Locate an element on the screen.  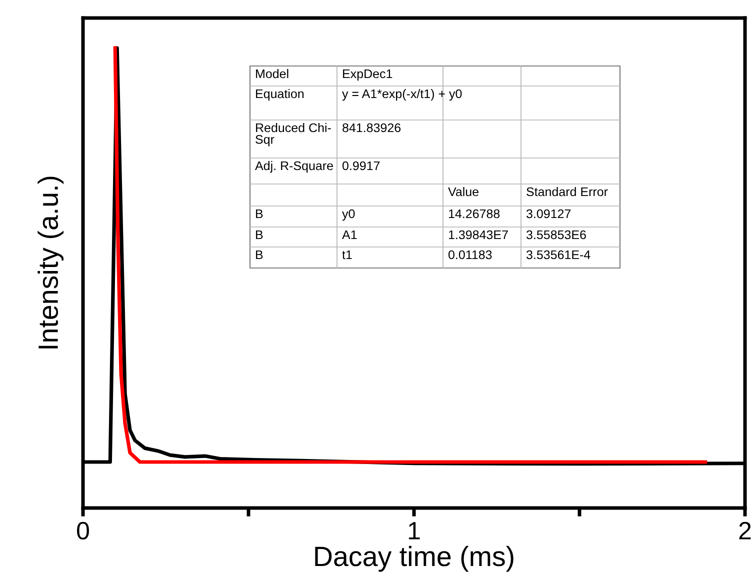
annotation: Equation is located at coordinates (280, 95).